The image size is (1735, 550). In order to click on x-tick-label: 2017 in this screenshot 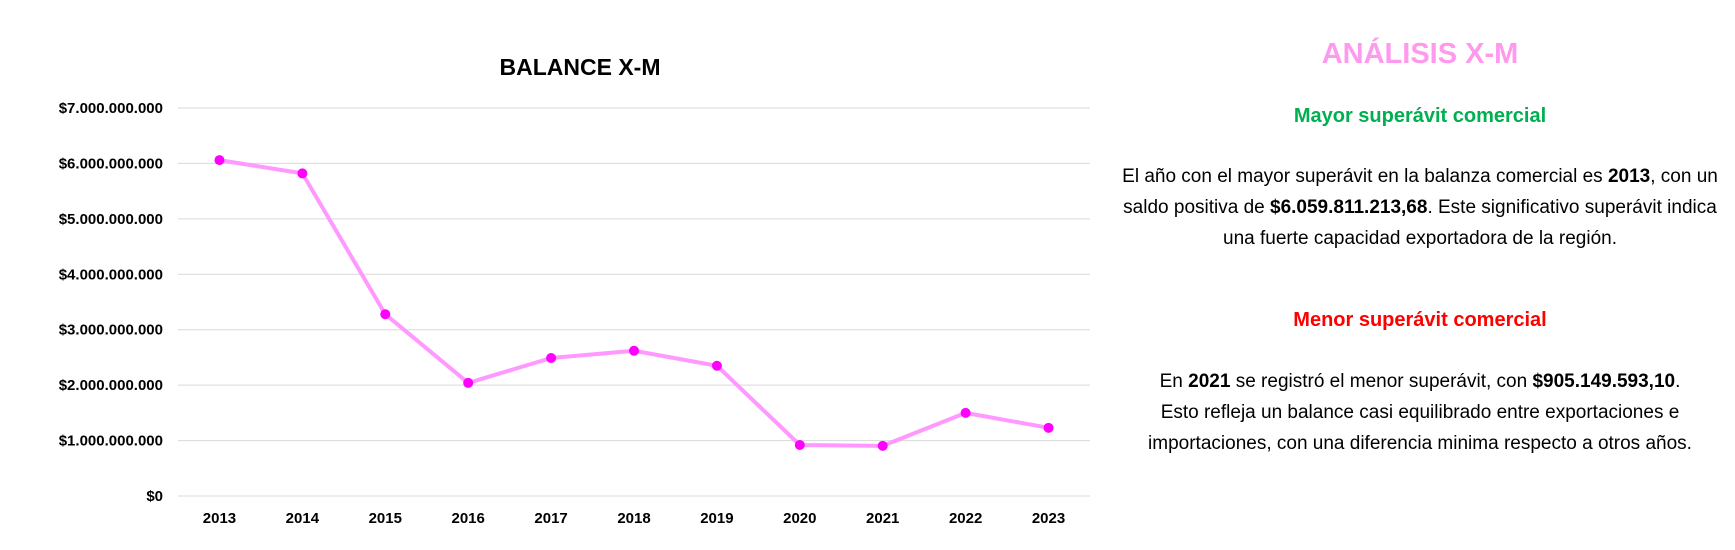, I will do `click(550, 518)`.